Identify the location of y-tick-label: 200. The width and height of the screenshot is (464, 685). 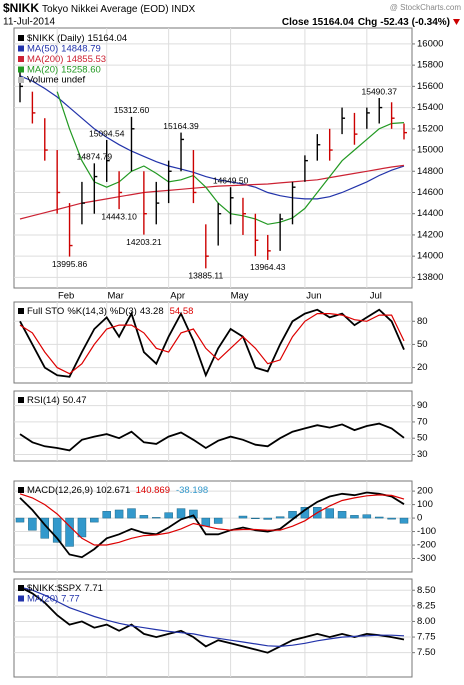
(425, 491).